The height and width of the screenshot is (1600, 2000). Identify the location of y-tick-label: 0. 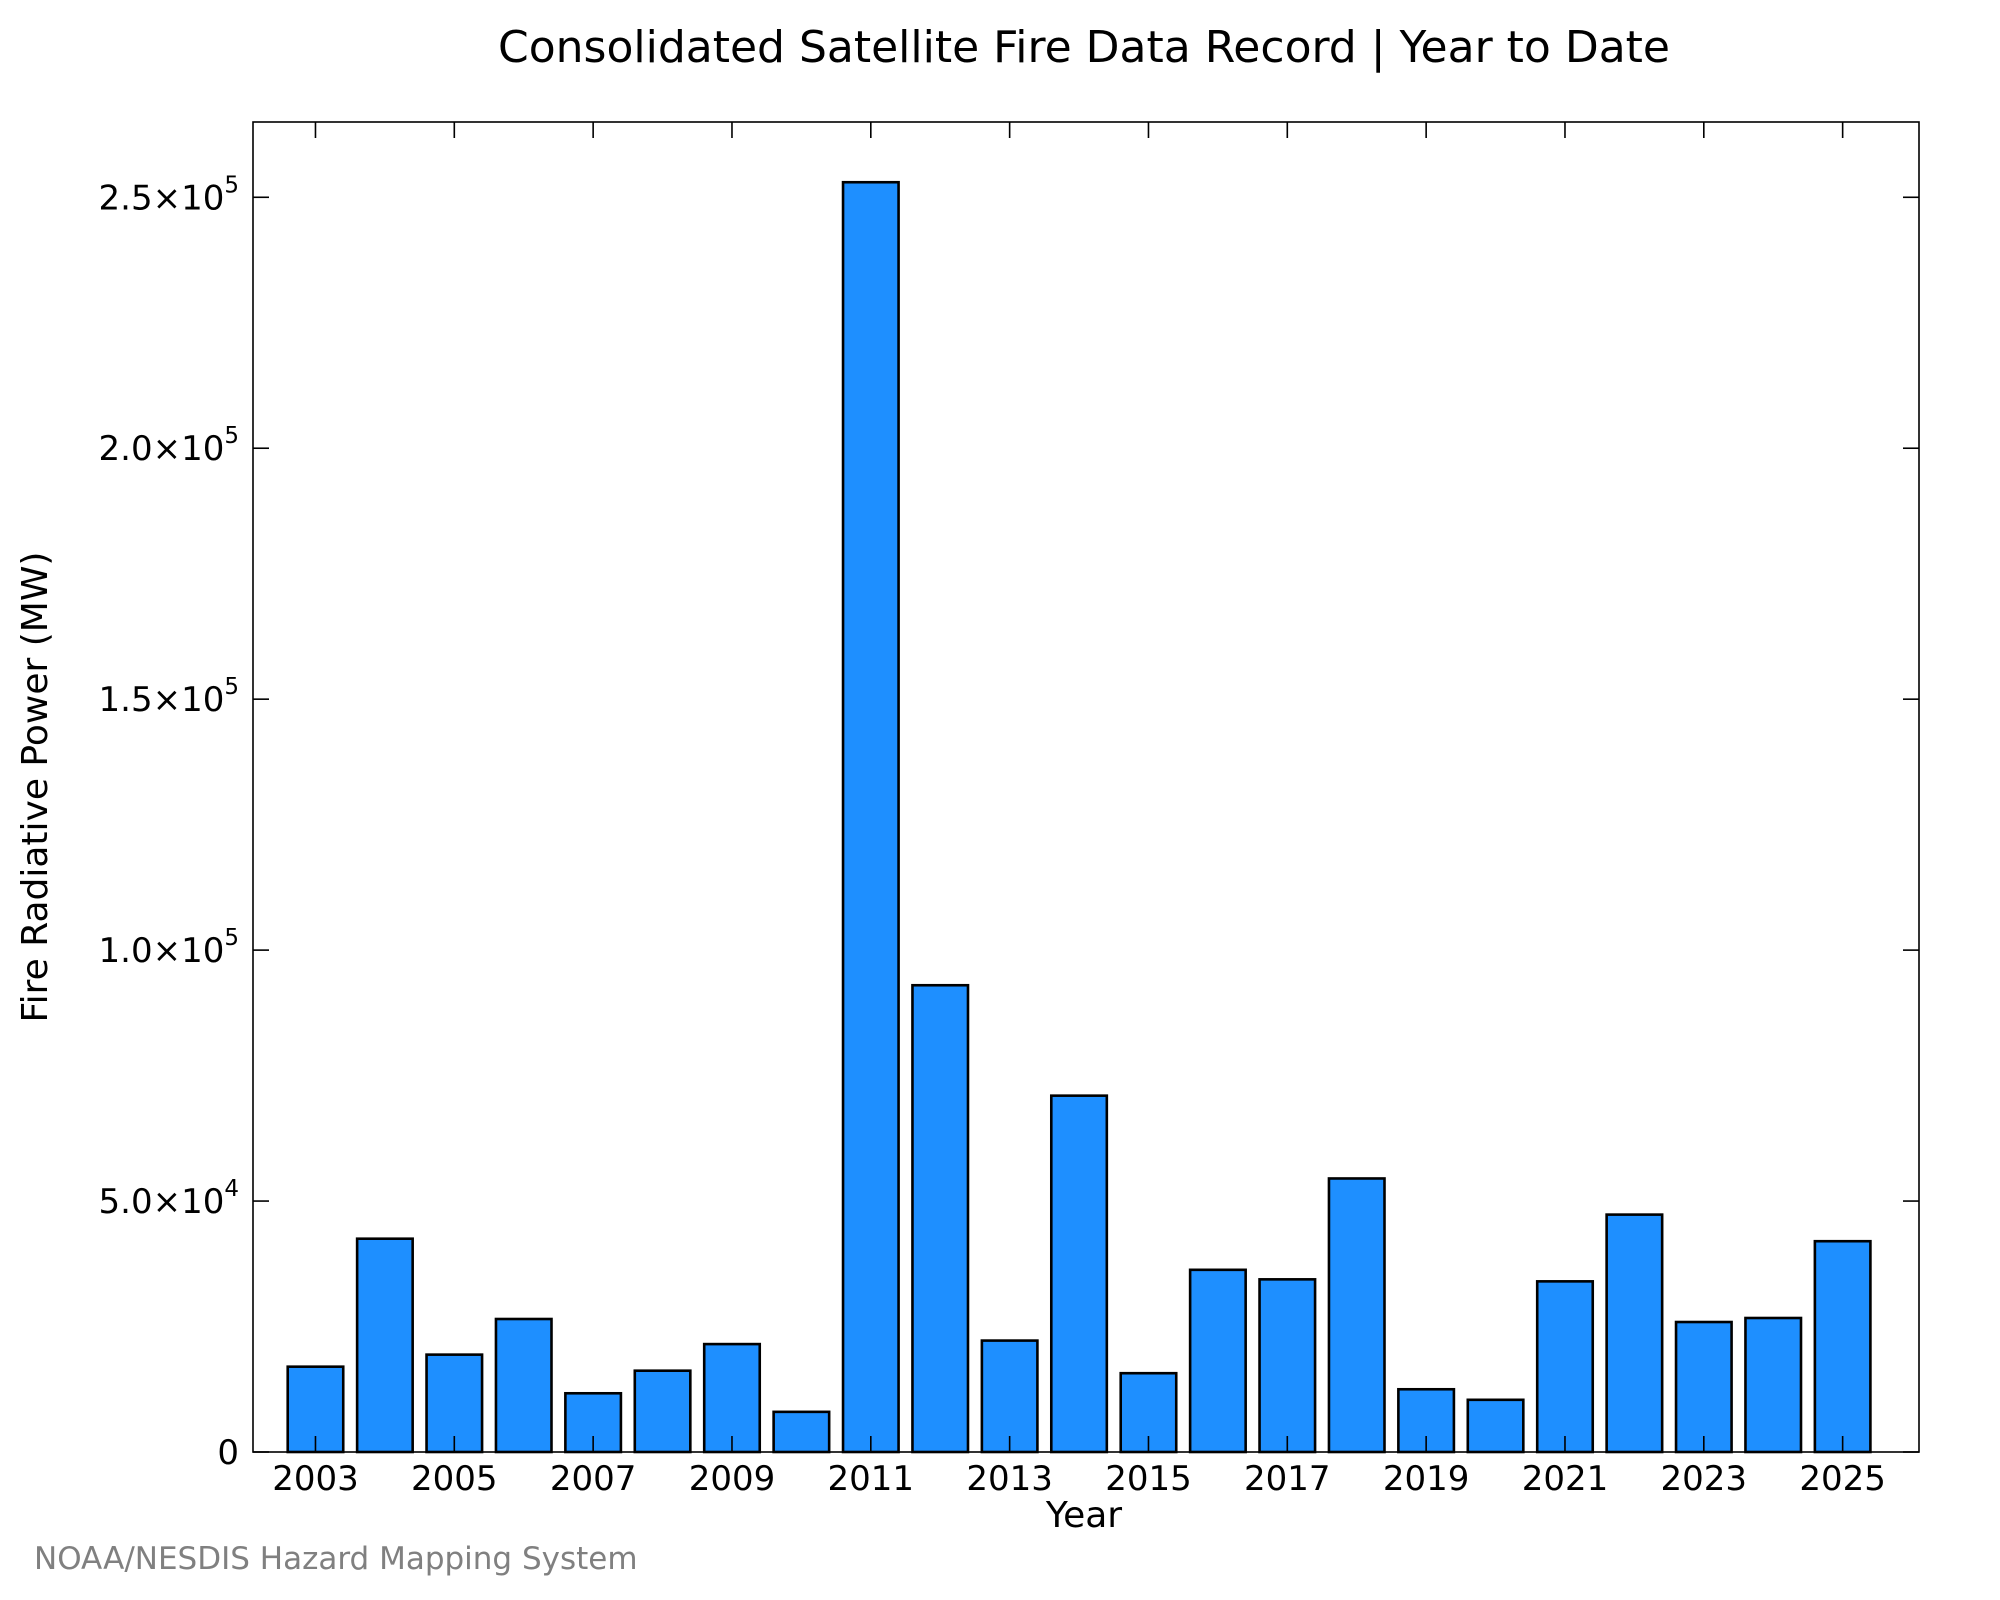
(228, 1453).